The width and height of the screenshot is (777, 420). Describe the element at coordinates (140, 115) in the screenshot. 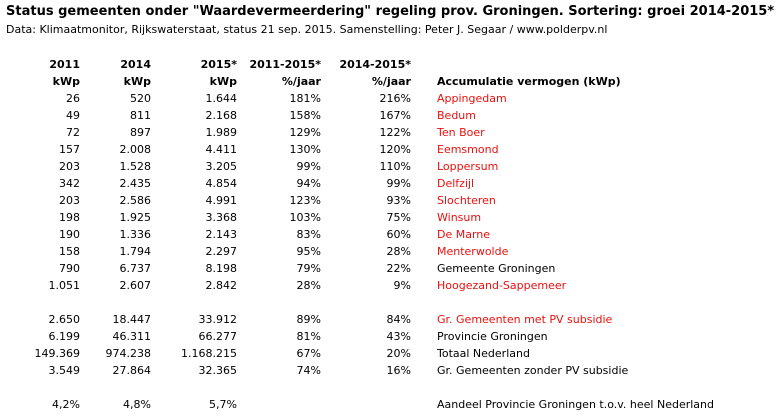

I see `cell-2014: 811` at that location.